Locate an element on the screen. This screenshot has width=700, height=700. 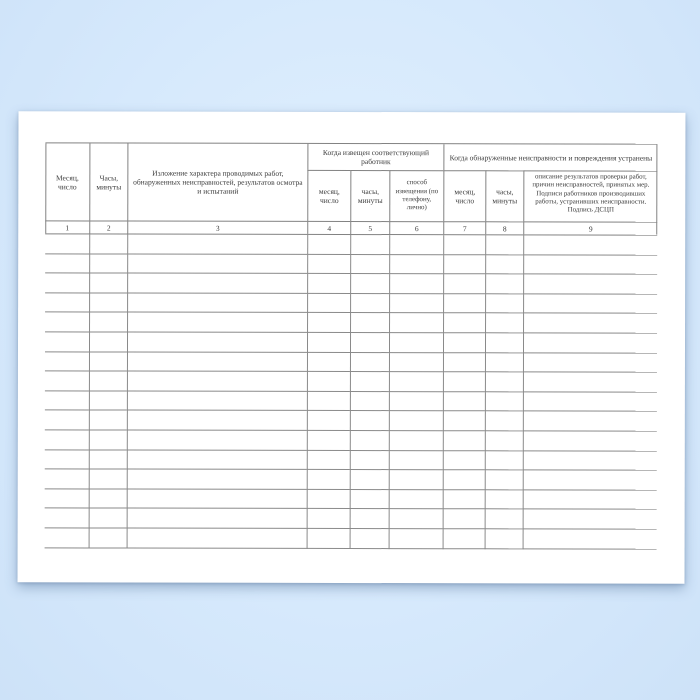
header-cell-notified-hours-minutes: часы, минуты is located at coordinates (370, 195).